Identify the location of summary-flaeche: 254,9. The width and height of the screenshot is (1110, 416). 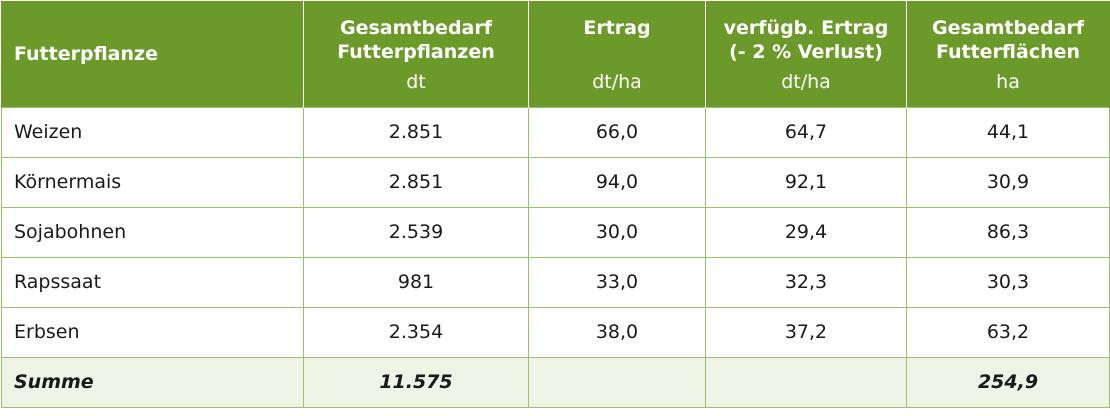
(1008, 382).